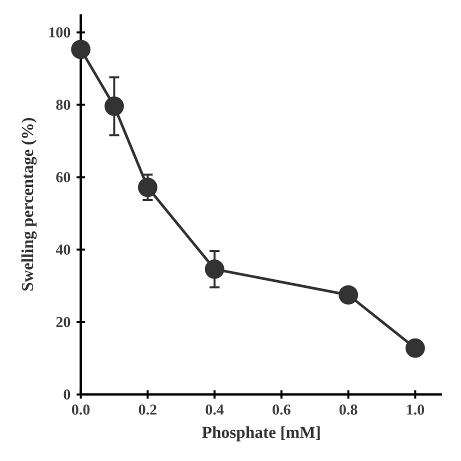 This screenshot has width=461, height=461. Describe the element at coordinates (29, 204) in the screenshot. I see `y-axis-title: Swelling percentage (%)` at that location.